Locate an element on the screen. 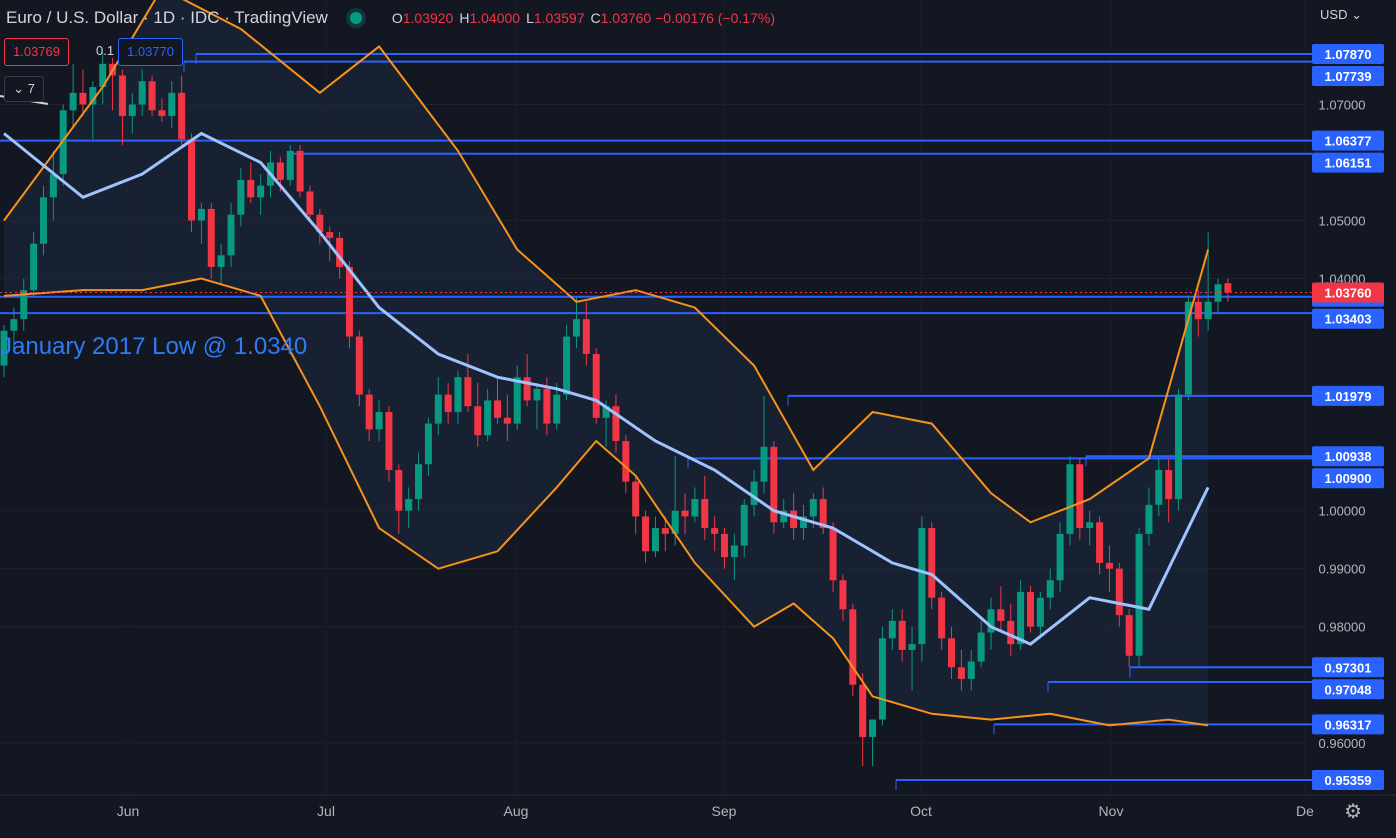 The image size is (1396, 838). level-price-tag: 1.06377 is located at coordinates (1348, 140).